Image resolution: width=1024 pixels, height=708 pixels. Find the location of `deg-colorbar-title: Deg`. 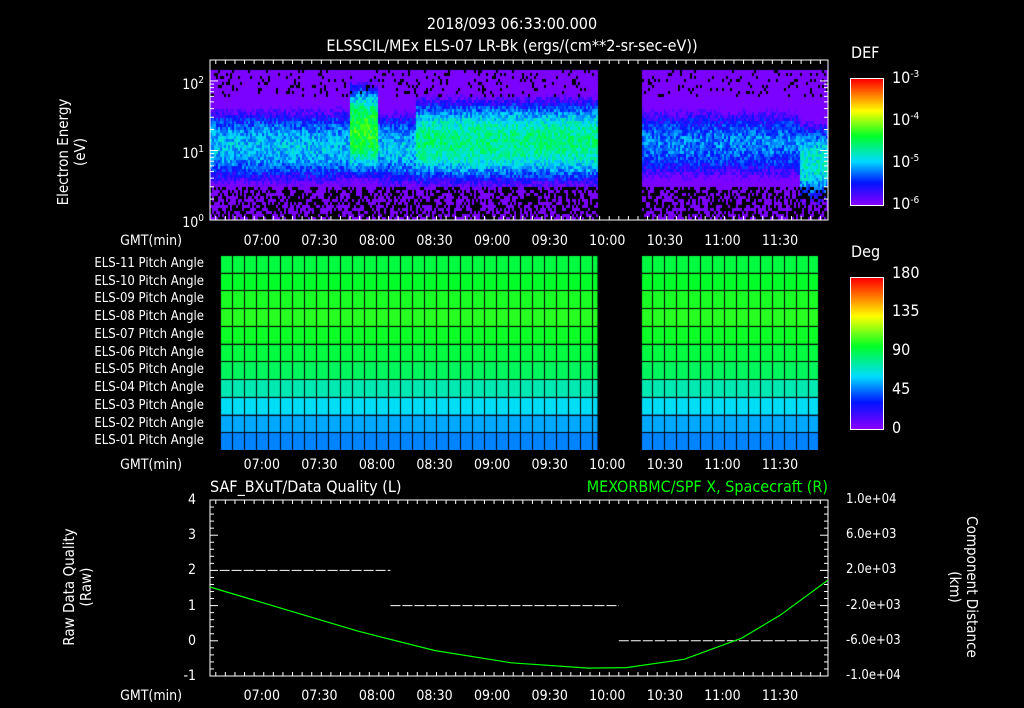

deg-colorbar-title: Deg is located at coordinates (866, 251).